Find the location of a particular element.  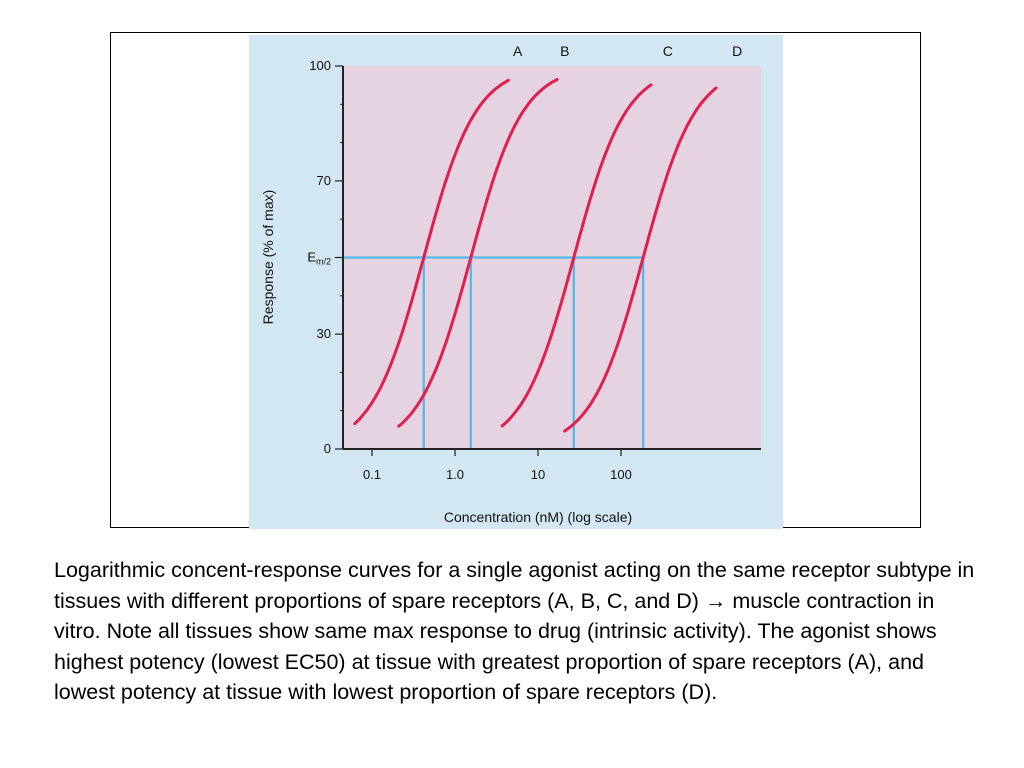

y-tick-label: 30 is located at coordinates (324, 333).